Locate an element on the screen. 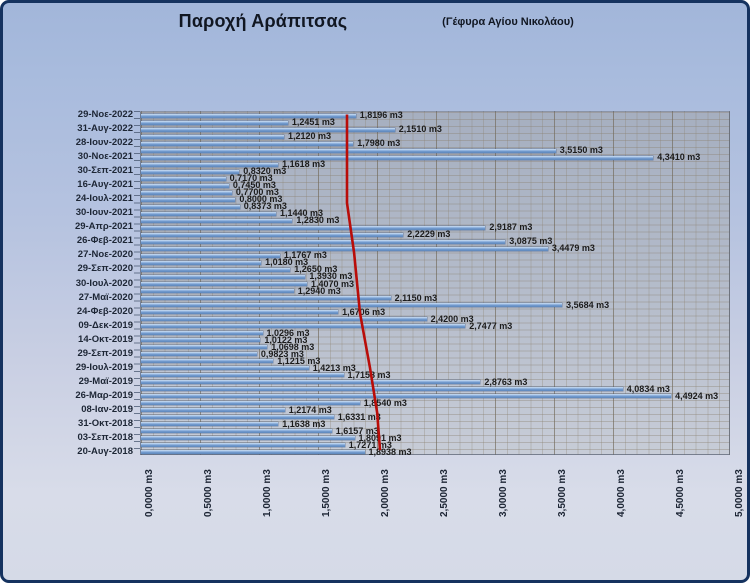  bar-value-label: 1,2120 m3 is located at coordinates (310, 136).